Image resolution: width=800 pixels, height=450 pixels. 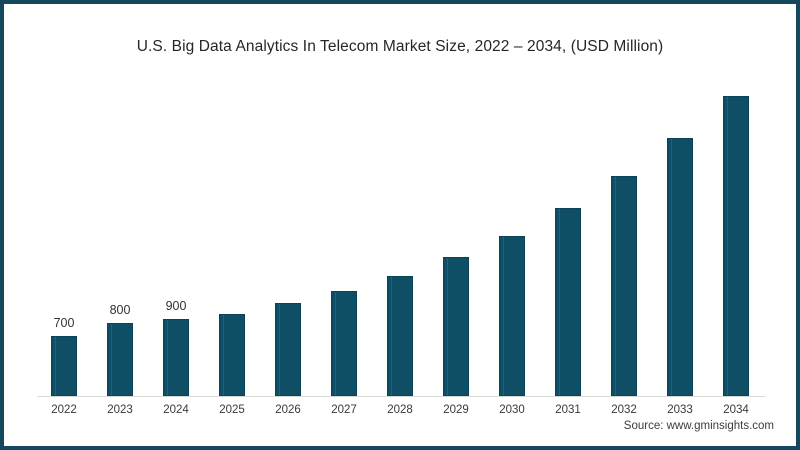 What do you see at coordinates (288, 349) in the screenshot?
I see `bar-2026` at bounding box center [288, 349].